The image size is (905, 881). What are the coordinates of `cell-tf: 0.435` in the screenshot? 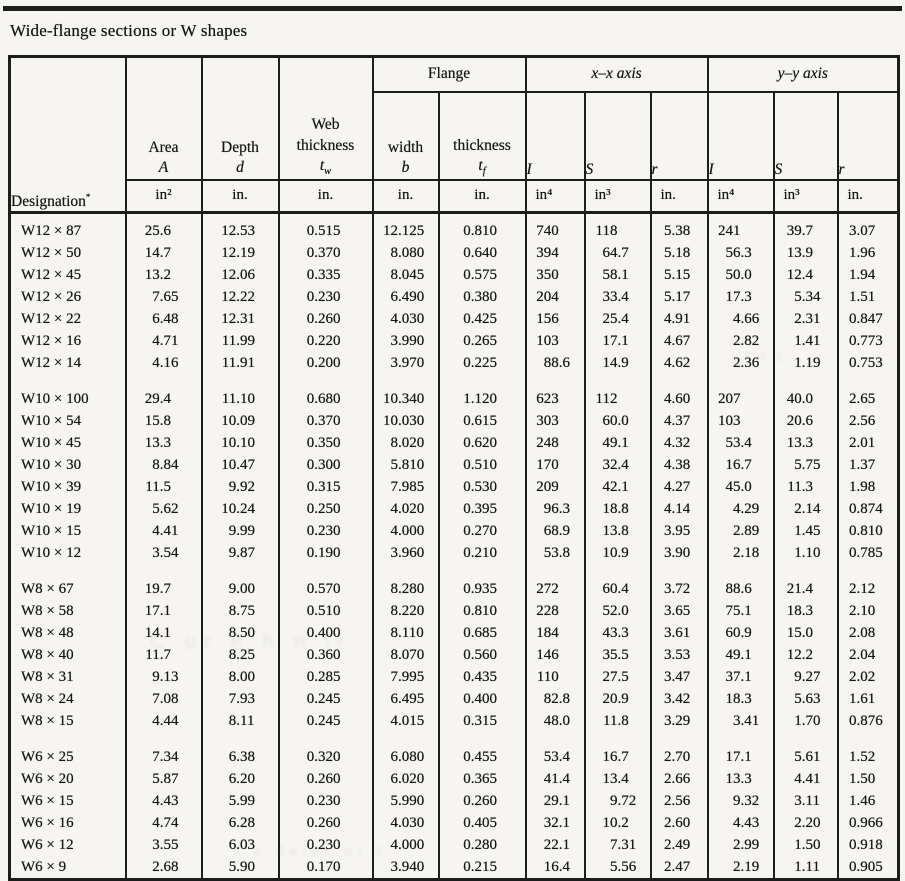 It's located at (482, 677).